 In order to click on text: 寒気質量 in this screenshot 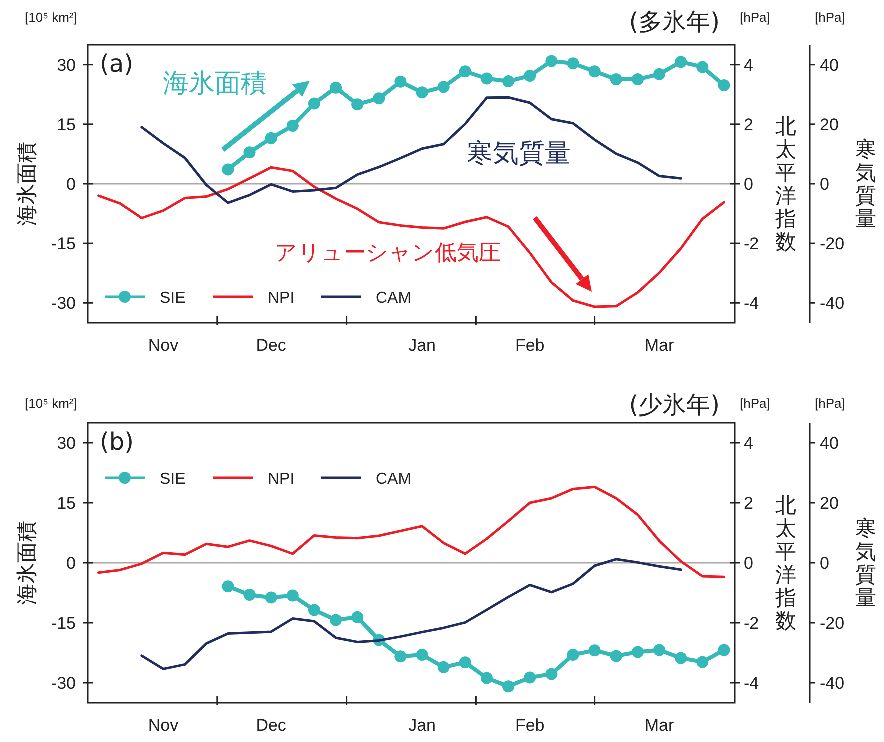, I will do `click(866, 184)`.